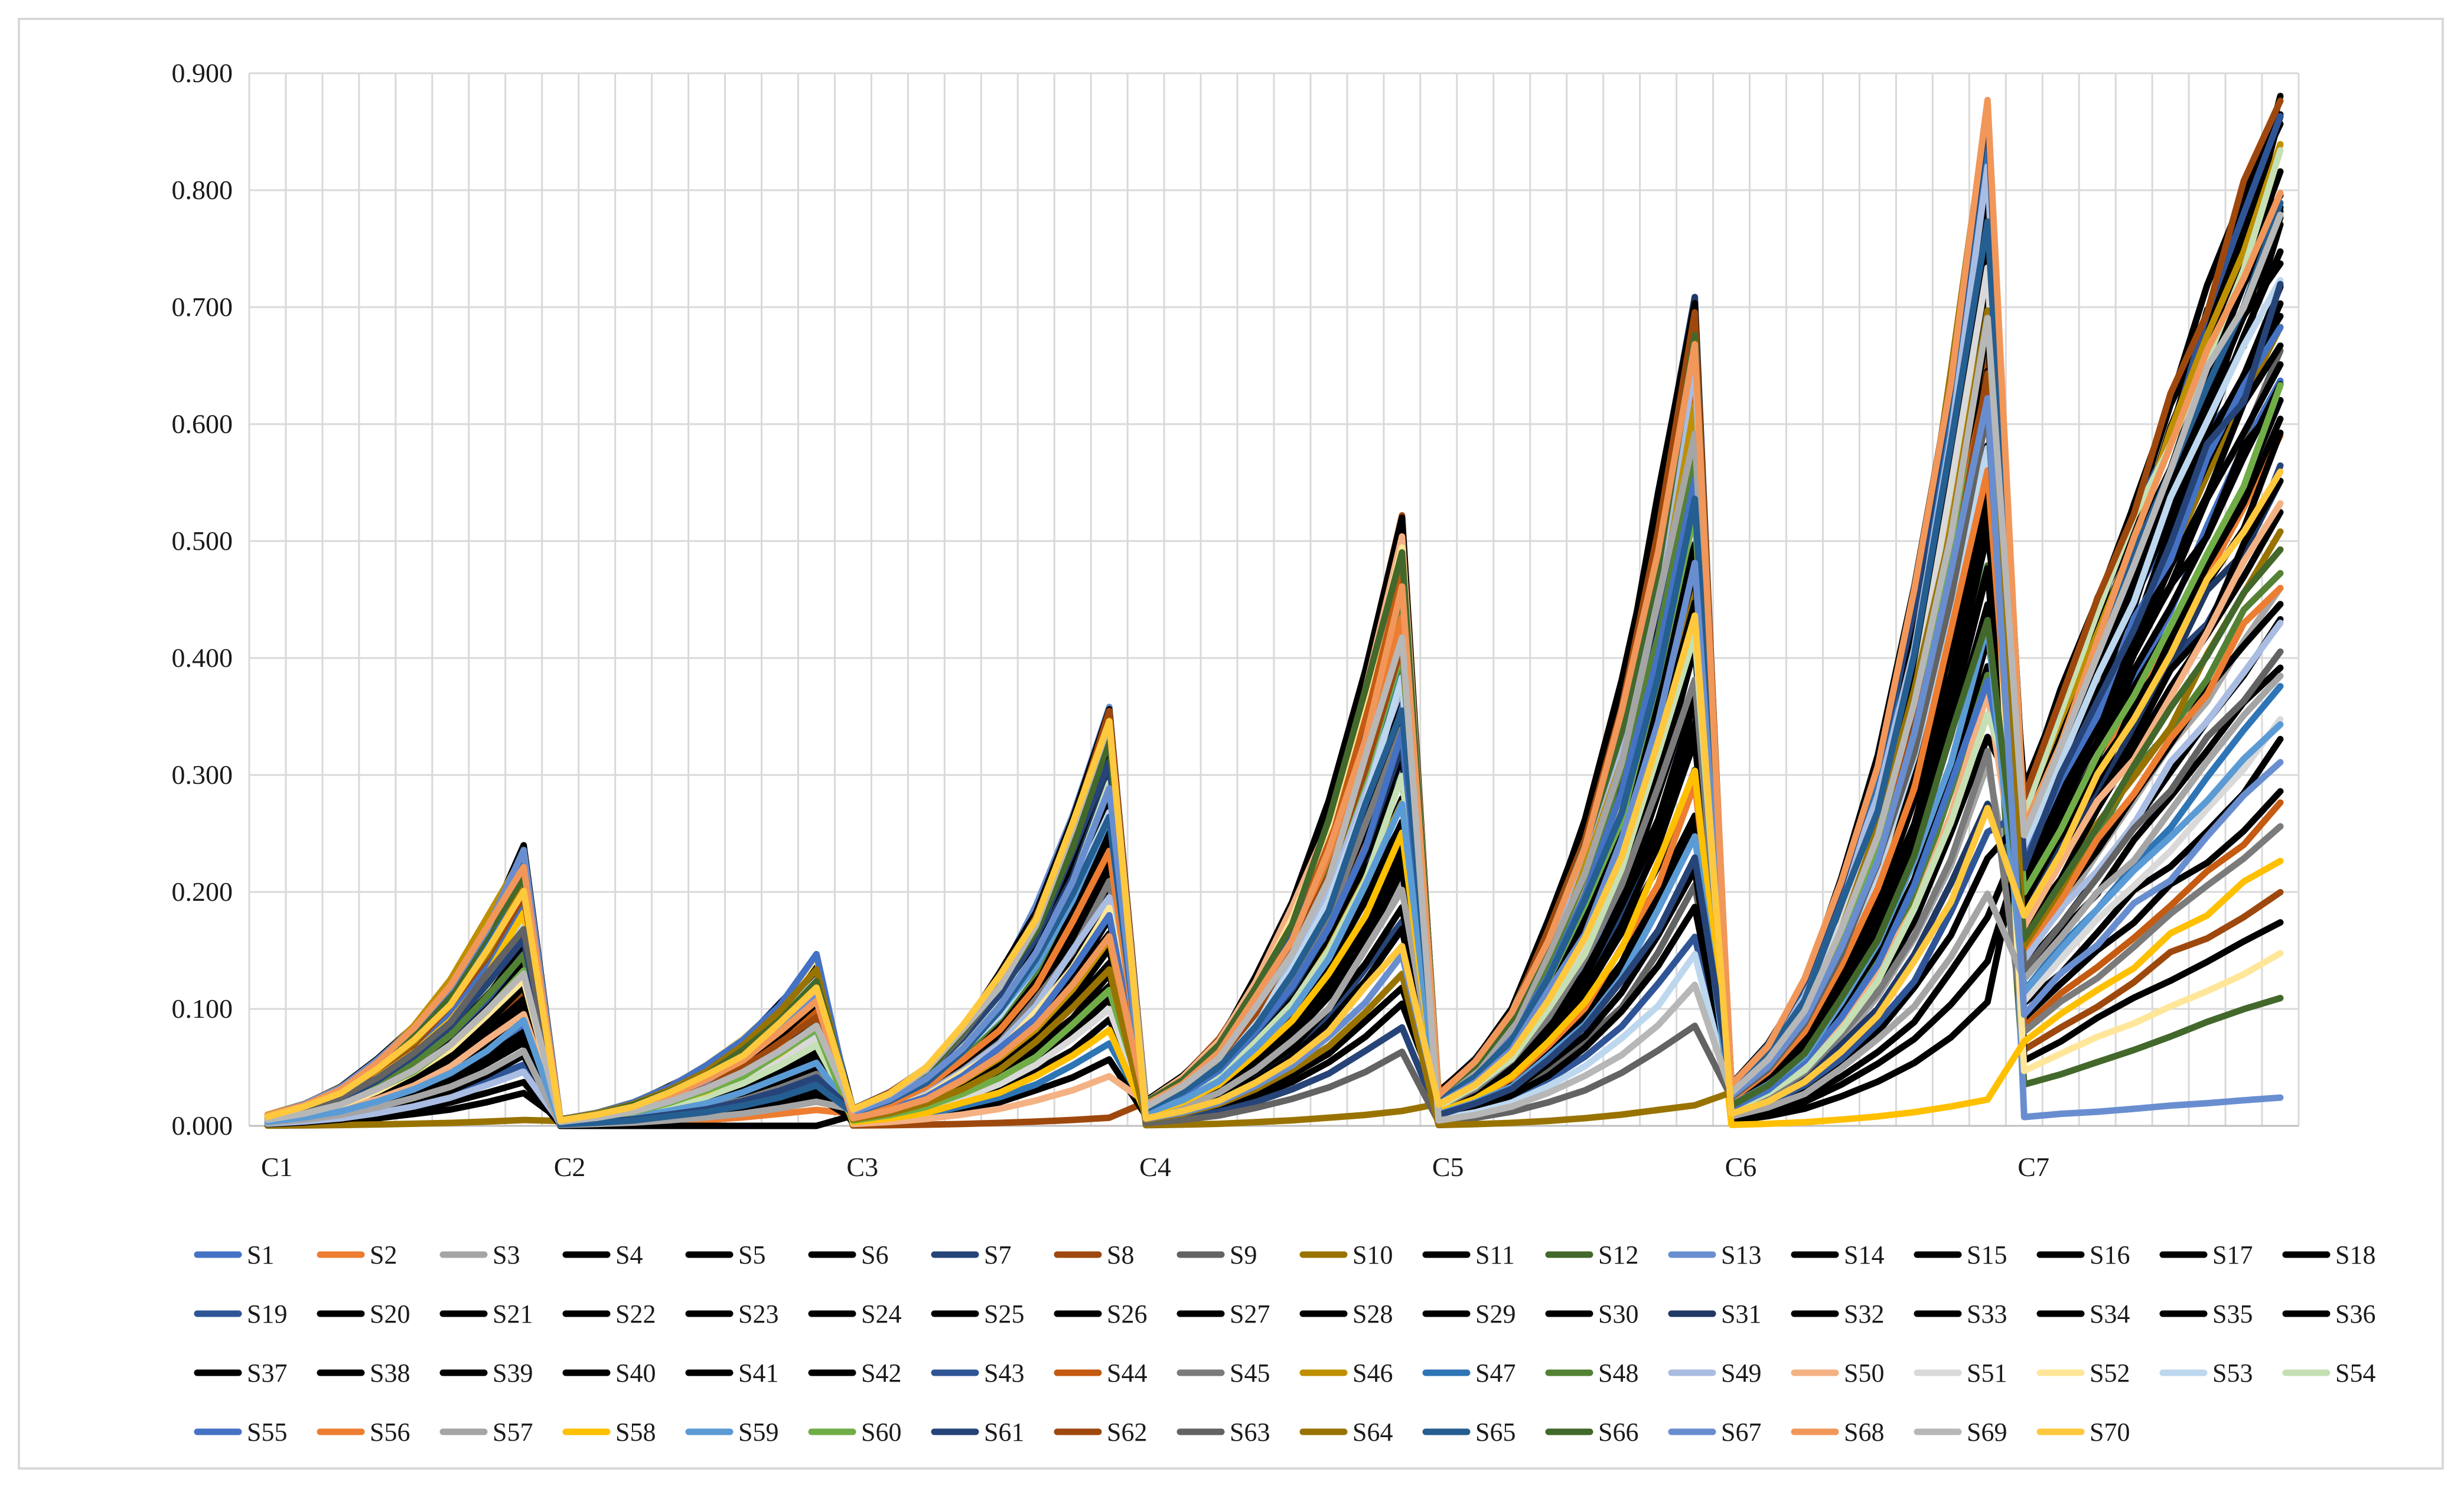 The height and width of the screenshot is (1485, 2464). What do you see at coordinates (267, 1314) in the screenshot?
I see `legend-label: S19` at bounding box center [267, 1314].